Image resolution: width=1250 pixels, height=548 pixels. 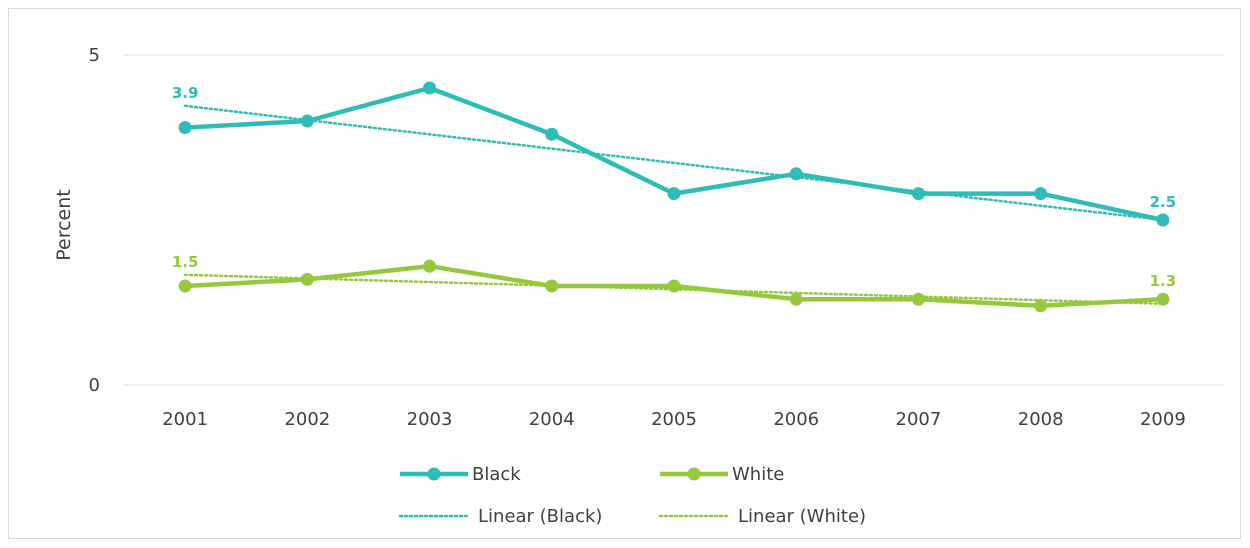 What do you see at coordinates (94, 220) in the screenshot?
I see `y-axis-ticks: 05` at bounding box center [94, 220].